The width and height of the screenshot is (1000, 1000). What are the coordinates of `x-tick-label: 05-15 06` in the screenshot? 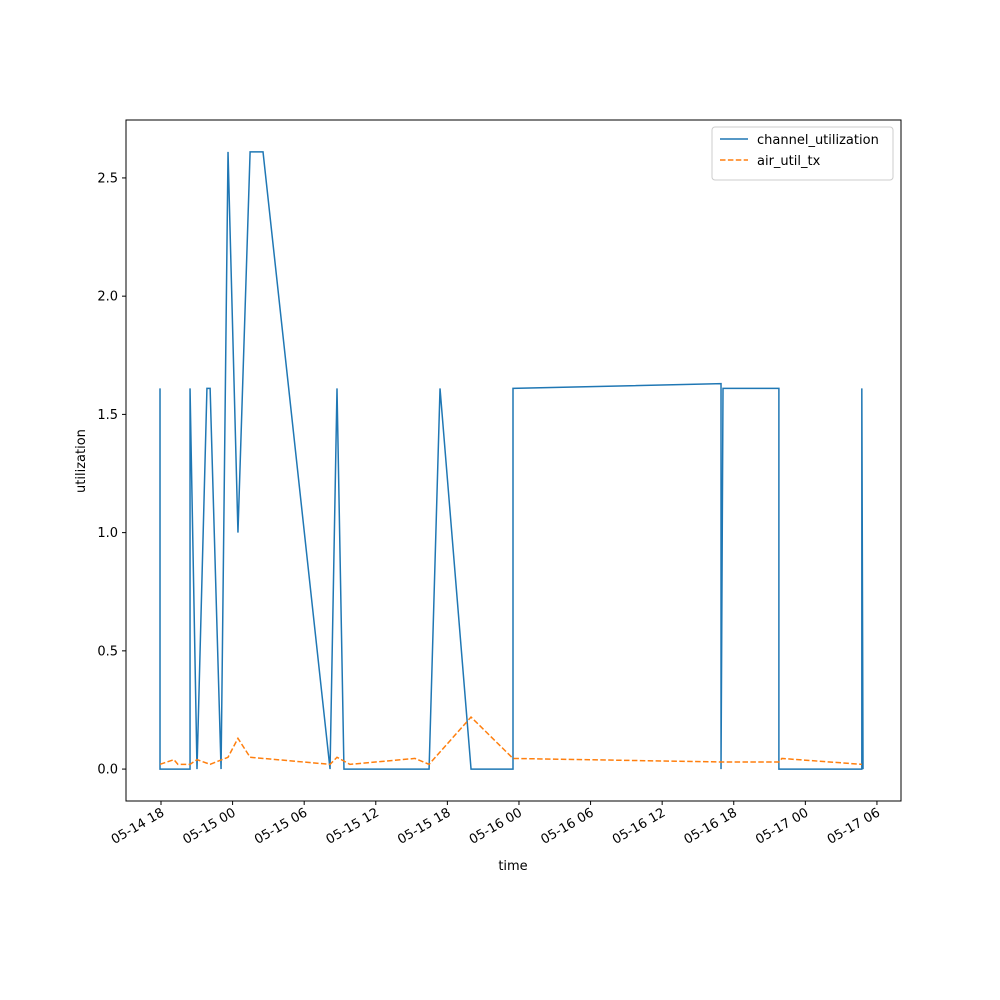 It's located at (281, 826).